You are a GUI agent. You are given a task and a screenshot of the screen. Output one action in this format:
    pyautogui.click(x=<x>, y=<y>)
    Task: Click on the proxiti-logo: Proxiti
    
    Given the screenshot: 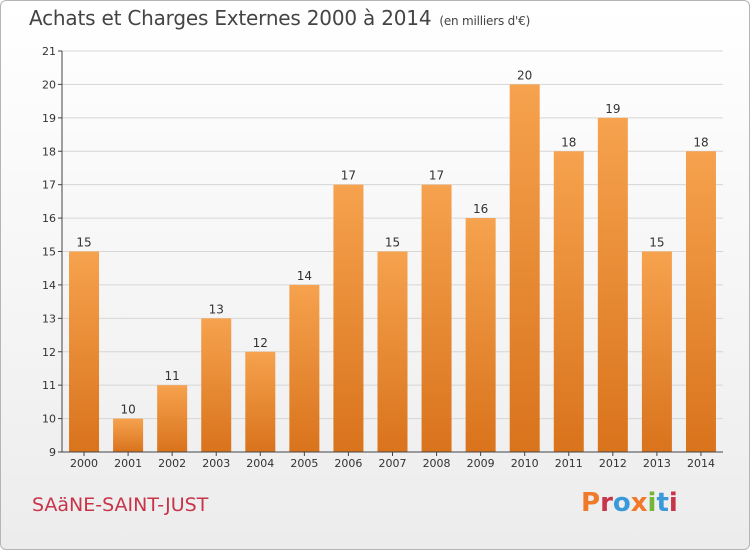 What is the action you would take?
    pyautogui.click(x=629, y=503)
    